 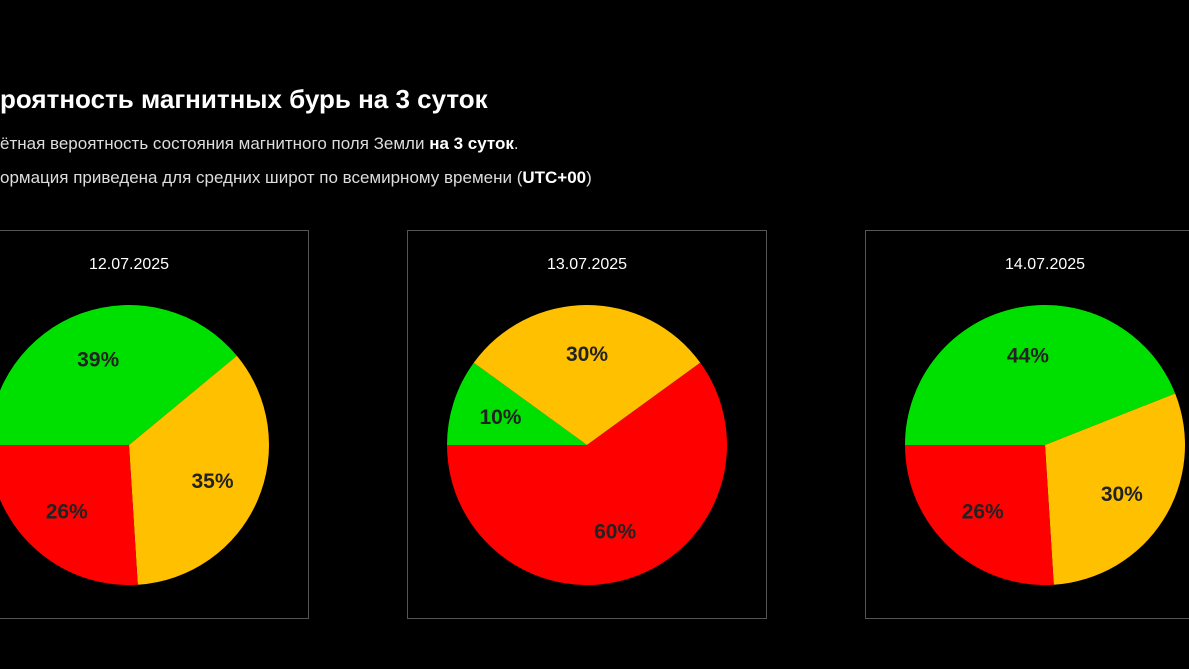 What do you see at coordinates (244, 99) in the screenshot?
I see `page-title: роятность магнитных бурь на 3 суток` at bounding box center [244, 99].